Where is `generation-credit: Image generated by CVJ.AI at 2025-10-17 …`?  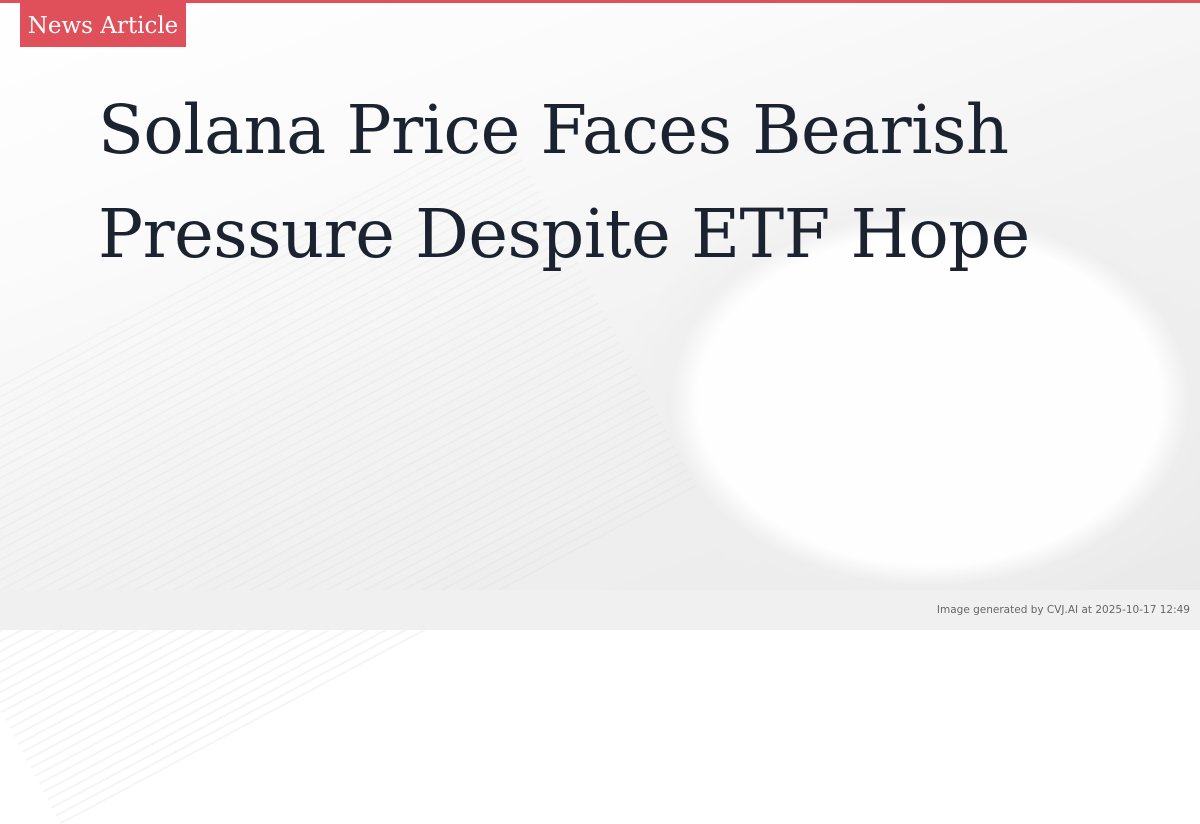
generation-credit: Image generated by CVJ.AI at 2025-10-17 … is located at coordinates (1063, 610).